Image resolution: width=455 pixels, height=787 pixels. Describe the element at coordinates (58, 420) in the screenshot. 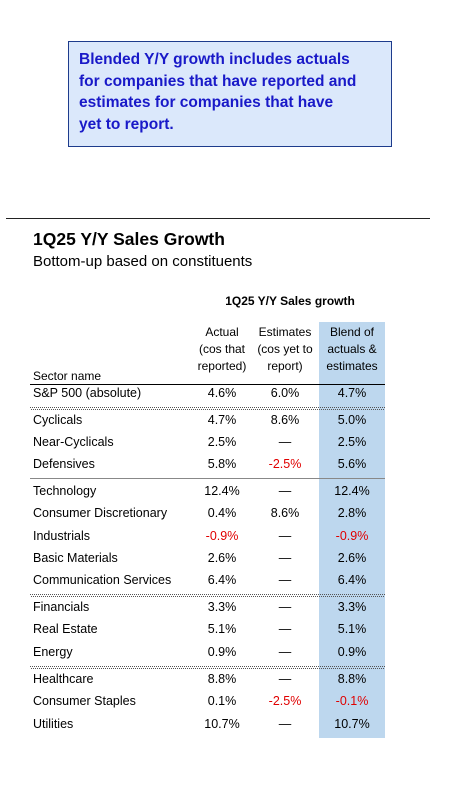

I see `sector-name-cell: Cyclicals` at that location.